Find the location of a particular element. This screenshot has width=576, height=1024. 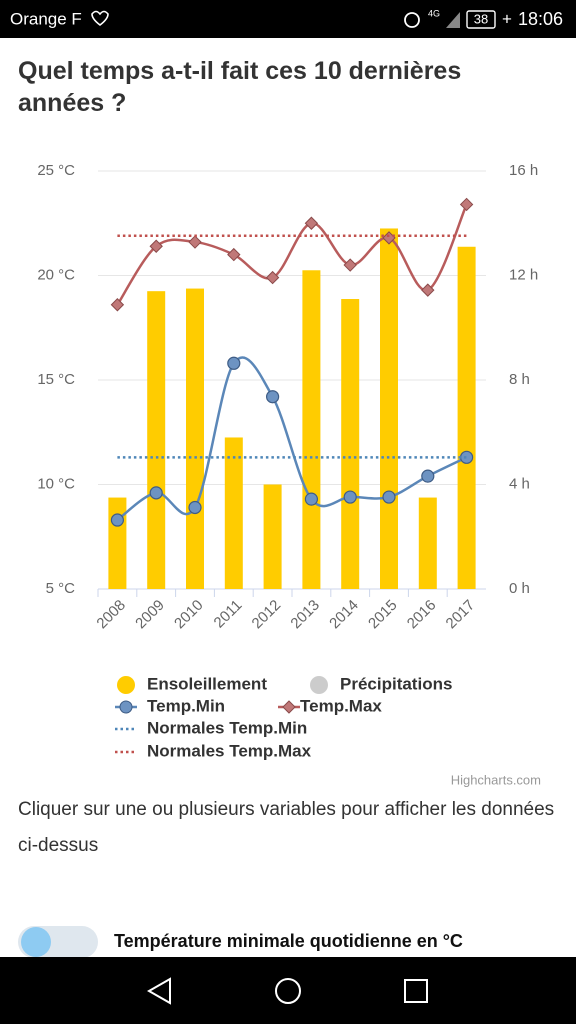

toggle-label: Température minimale quotidienne en °C is located at coordinates (288, 941).